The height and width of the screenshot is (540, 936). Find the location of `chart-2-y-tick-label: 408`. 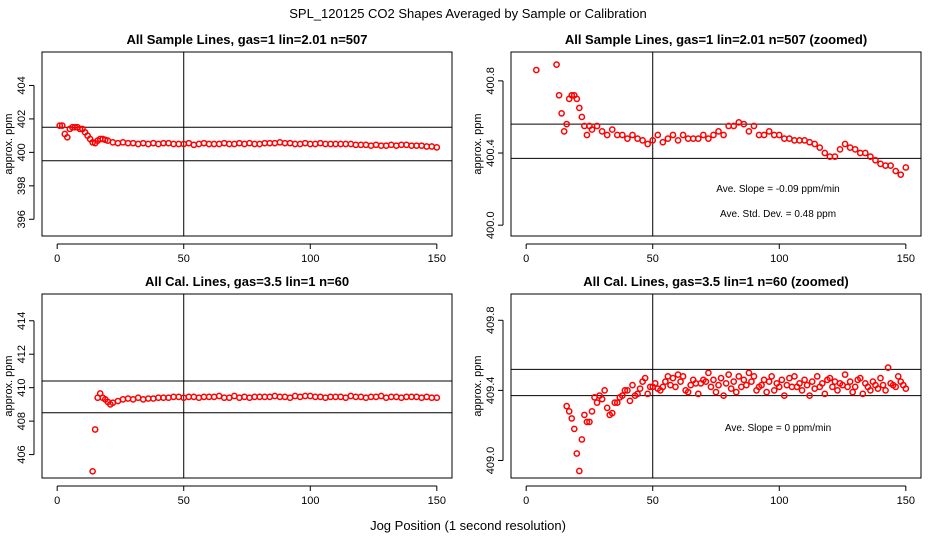

chart-2-y-tick-label: 408 is located at coordinates (22, 421).